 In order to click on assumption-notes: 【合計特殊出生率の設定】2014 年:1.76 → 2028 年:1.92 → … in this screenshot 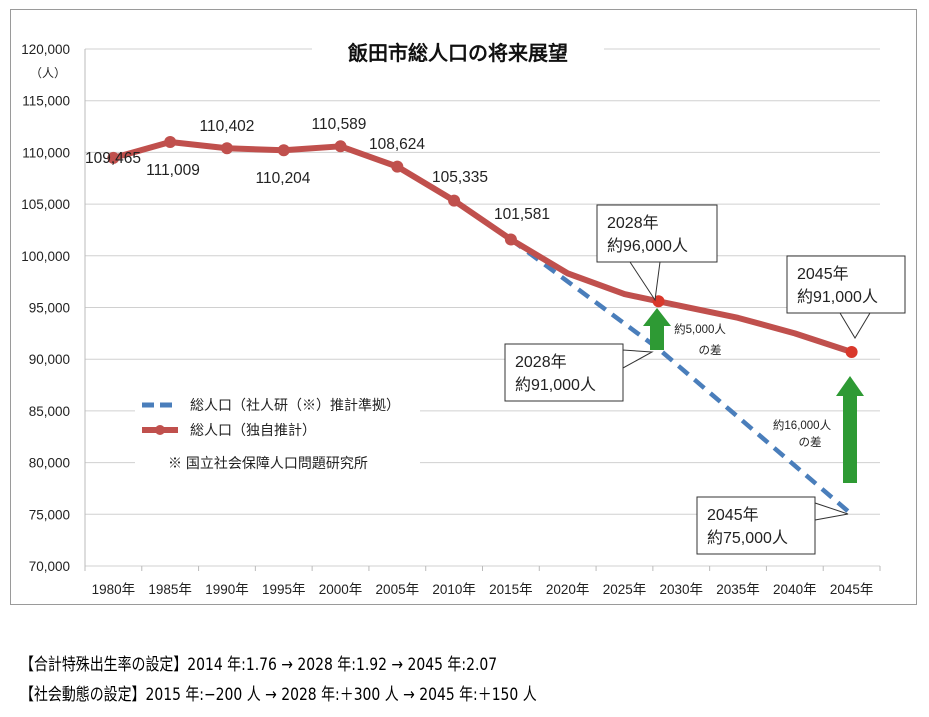, I will do `click(278, 680)`.